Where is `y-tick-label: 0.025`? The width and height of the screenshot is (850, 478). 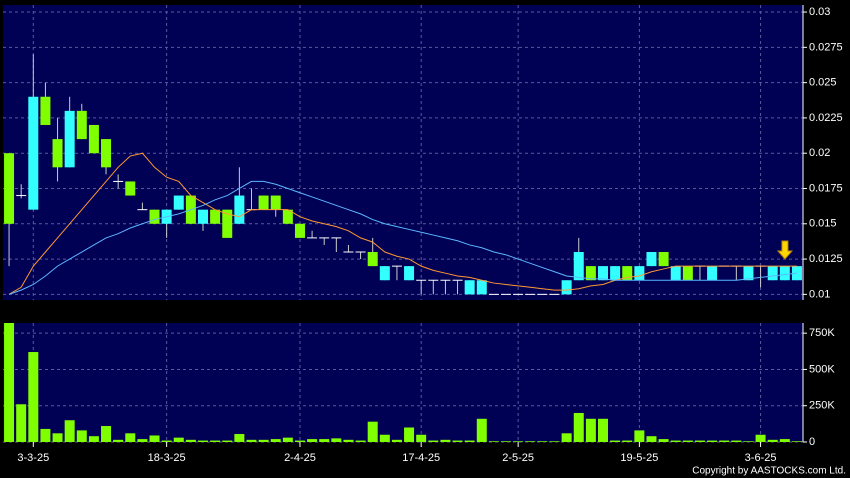
y-tick-label: 0.025 is located at coordinates (823, 83).